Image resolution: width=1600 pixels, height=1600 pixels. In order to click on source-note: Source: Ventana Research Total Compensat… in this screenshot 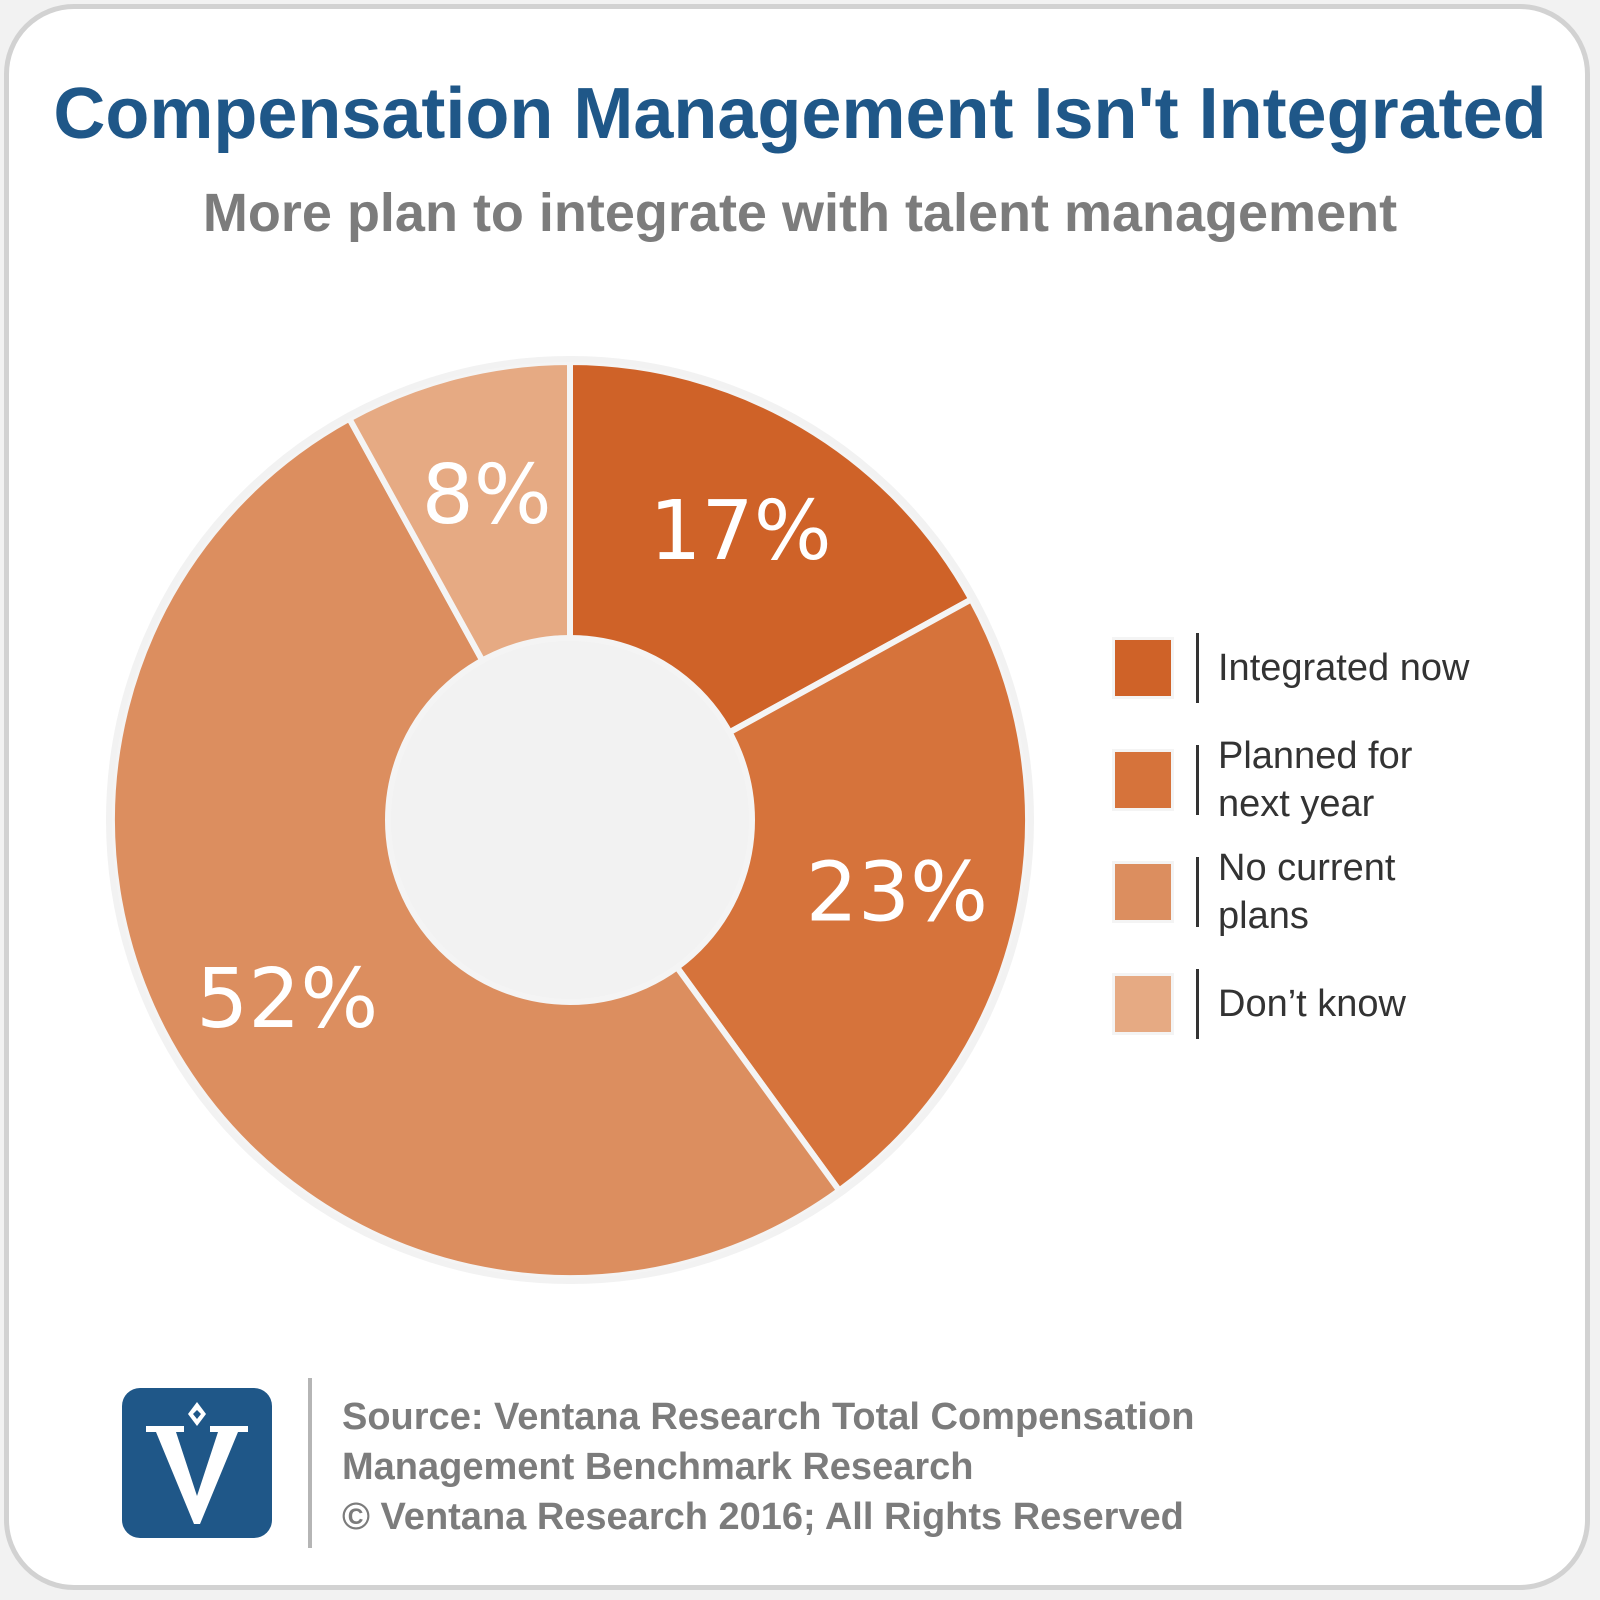, I will do `click(768, 1467)`.